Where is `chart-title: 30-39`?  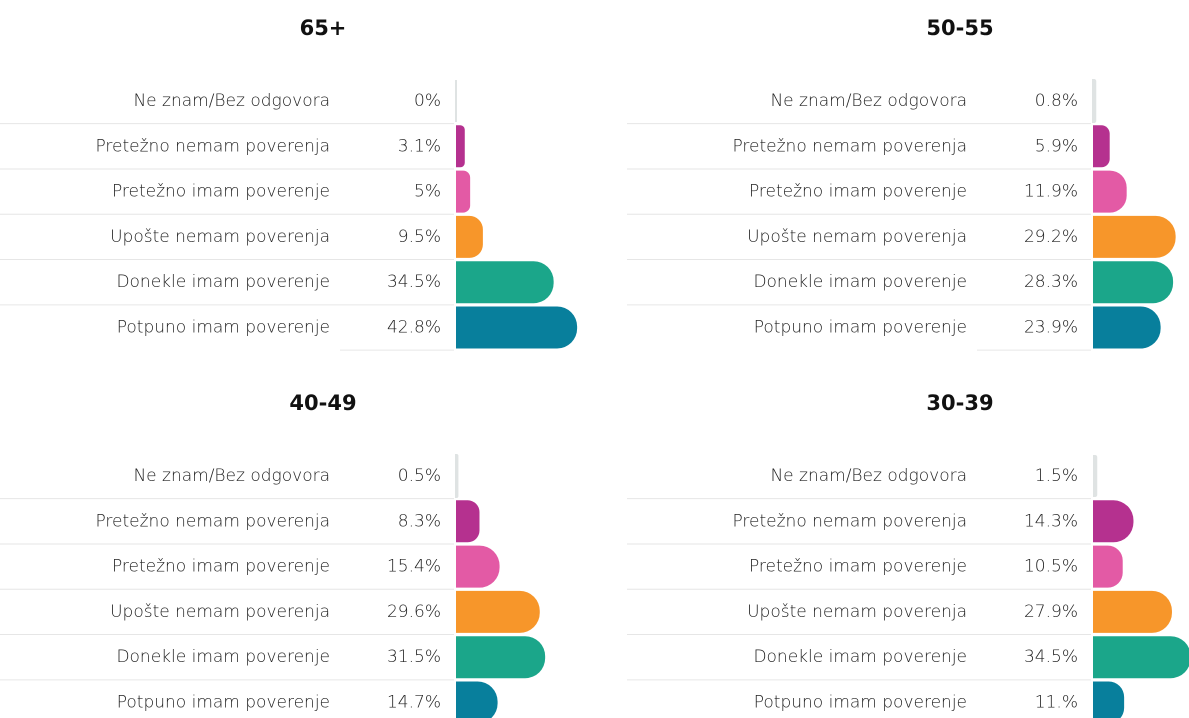 chart-title: 30-39 is located at coordinates (959, 403).